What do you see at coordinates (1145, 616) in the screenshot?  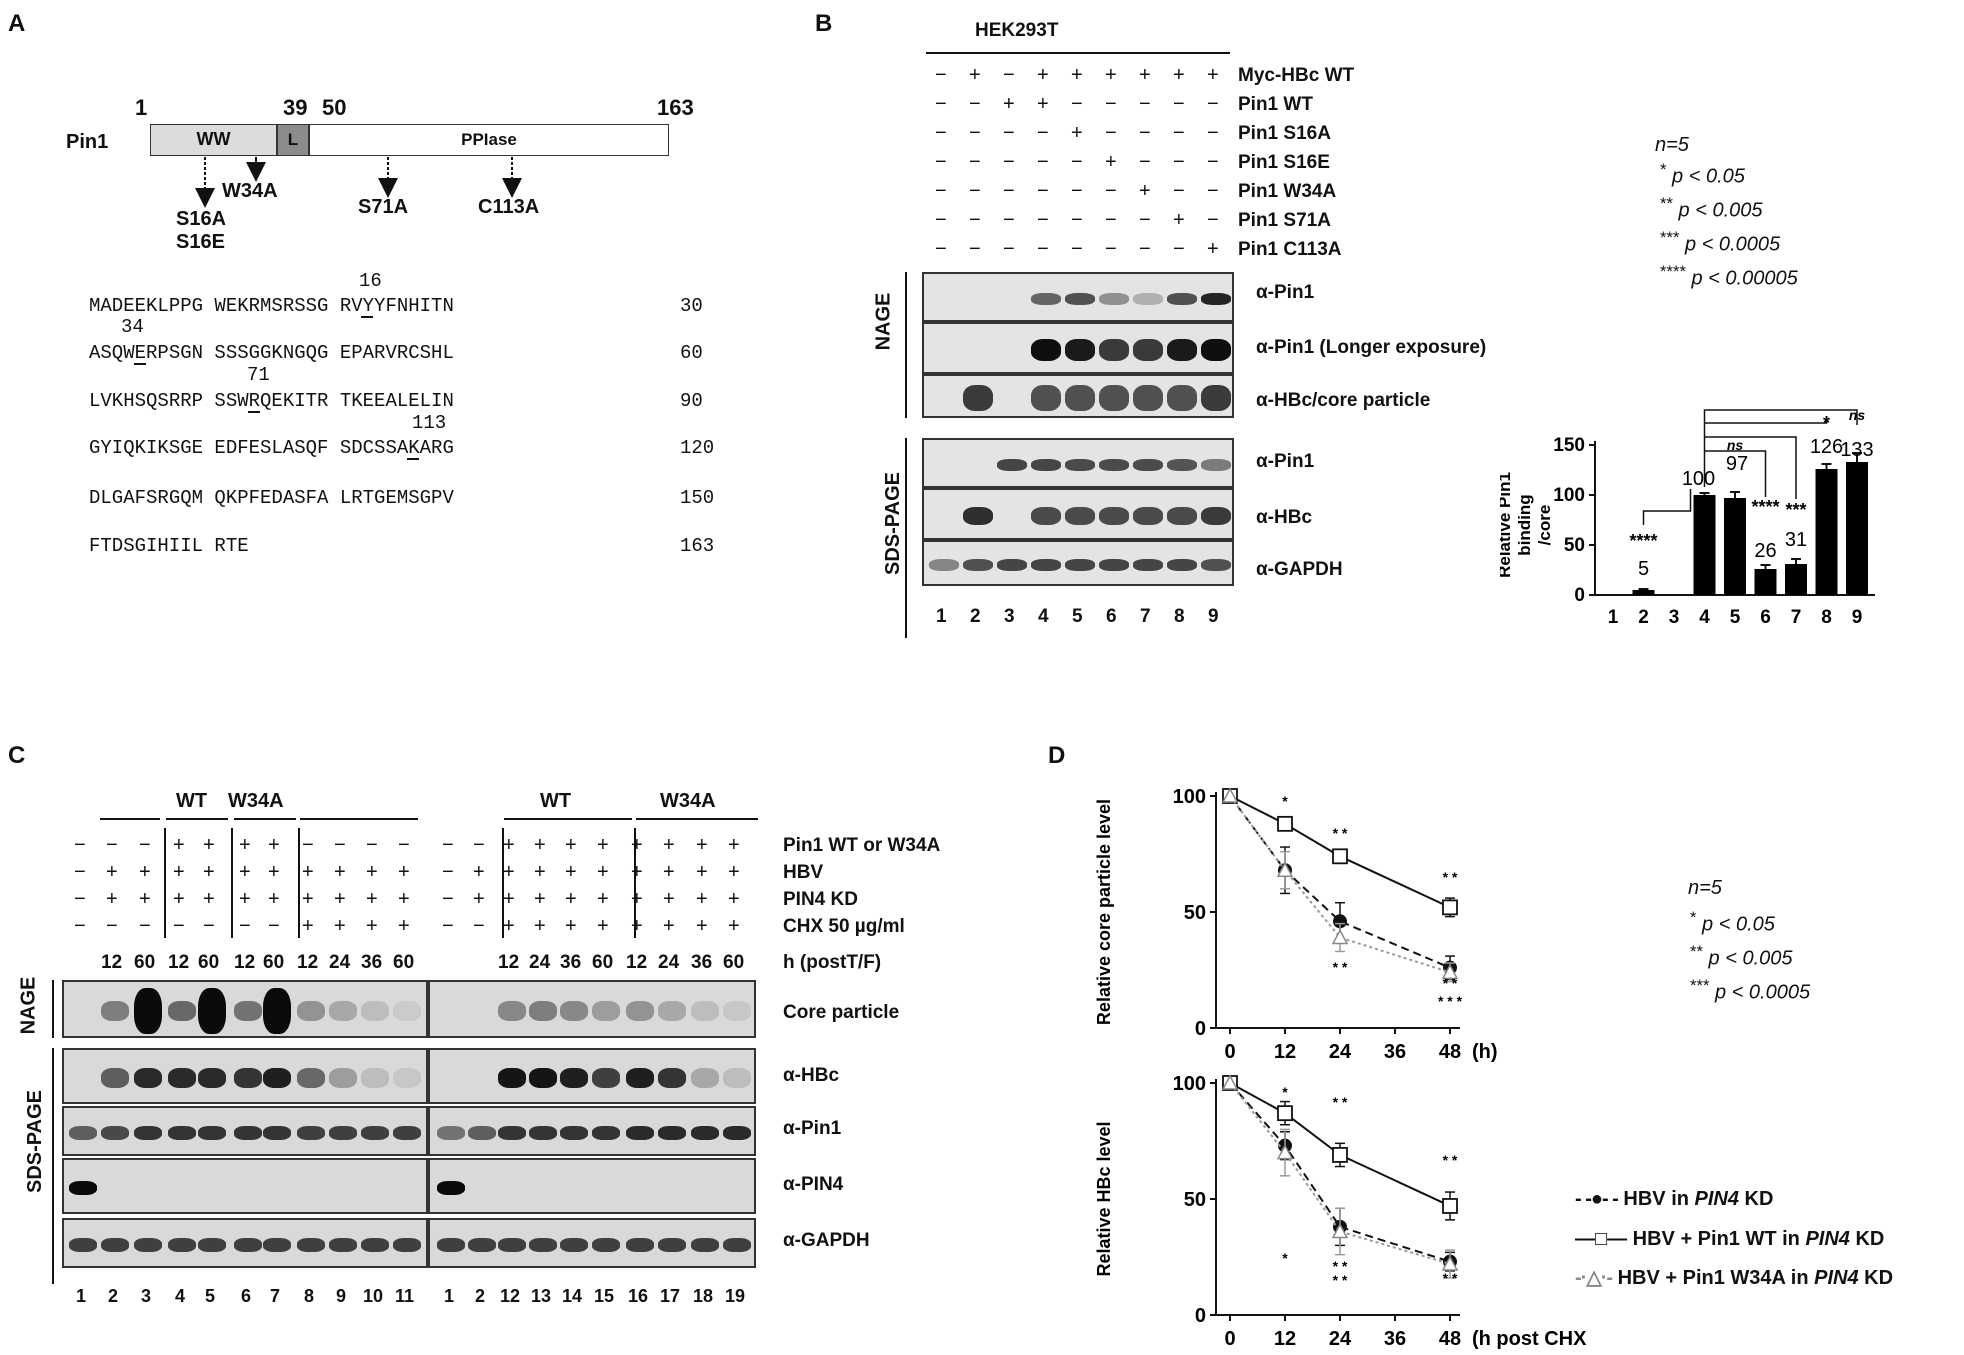 I see `lane-number: 7` at bounding box center [1145, 616].